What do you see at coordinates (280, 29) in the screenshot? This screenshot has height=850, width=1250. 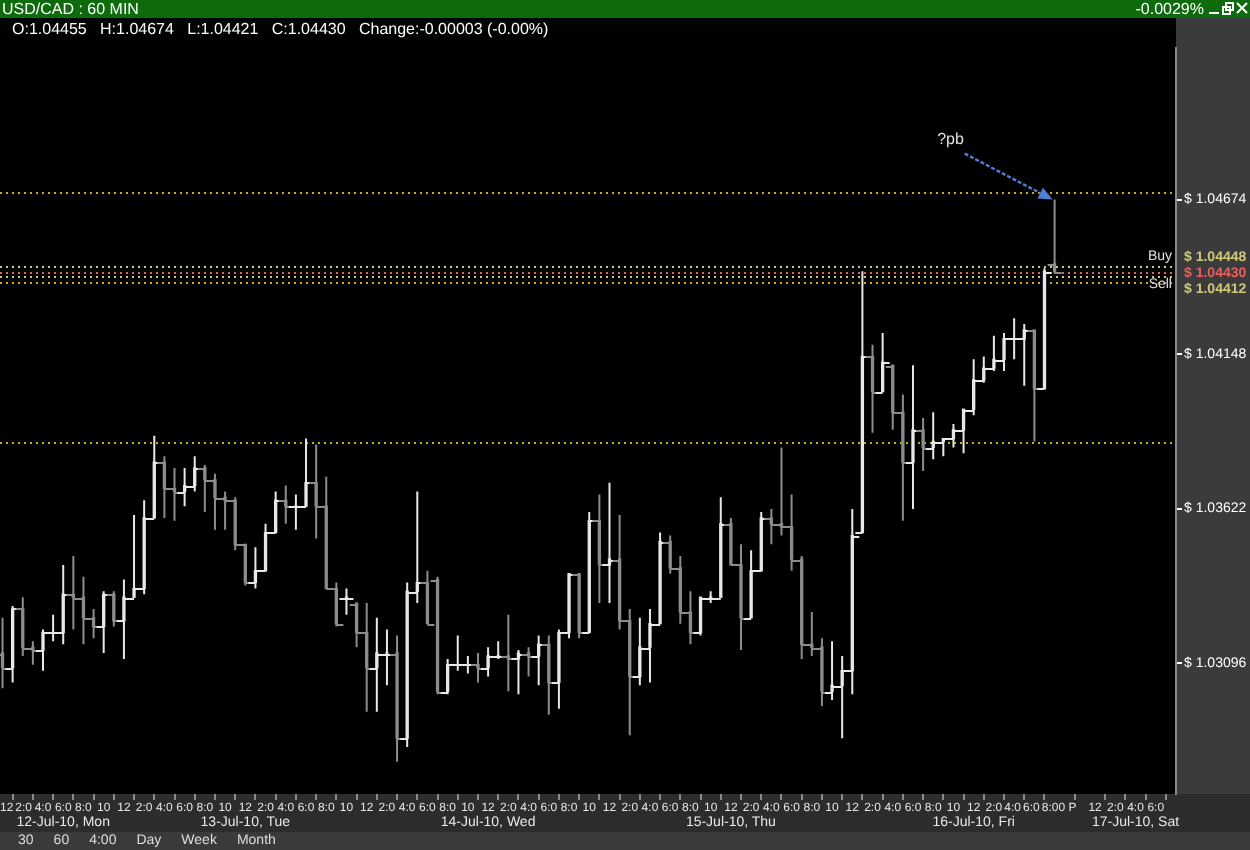 I see `chart-subtitle: O:1.04455 H:1.04674 L:1.04421 C:1.04430 Change:-0.00003 (-0.00%)` at bounding box center [280, 29].